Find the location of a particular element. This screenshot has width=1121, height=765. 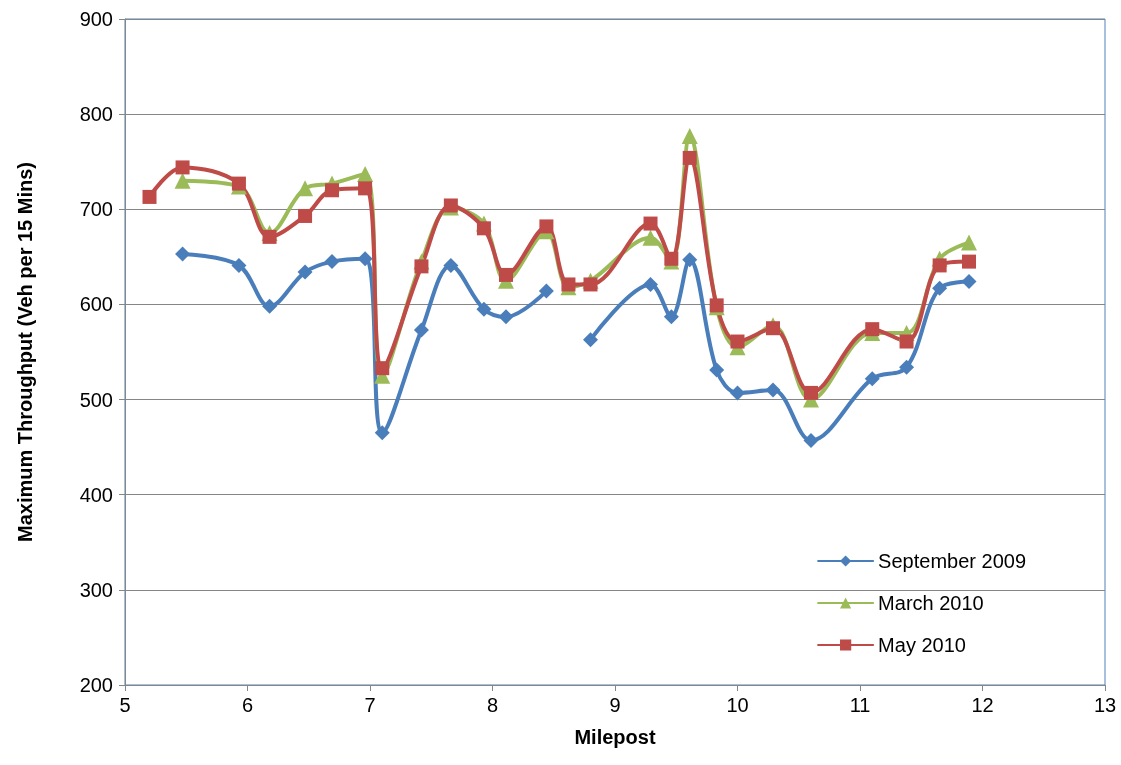

x-tick-label: 5 is located at coordinates (125, 705).